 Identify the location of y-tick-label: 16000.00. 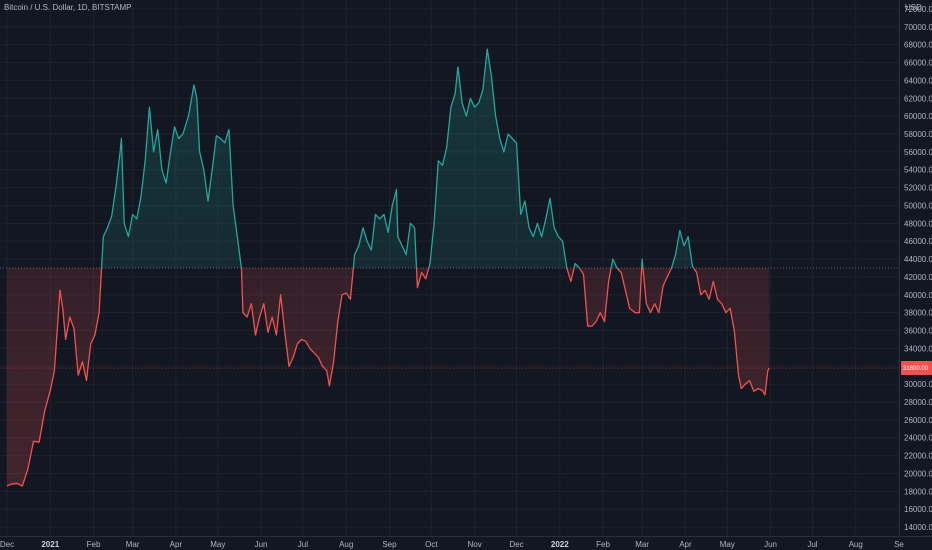
(918, 509).